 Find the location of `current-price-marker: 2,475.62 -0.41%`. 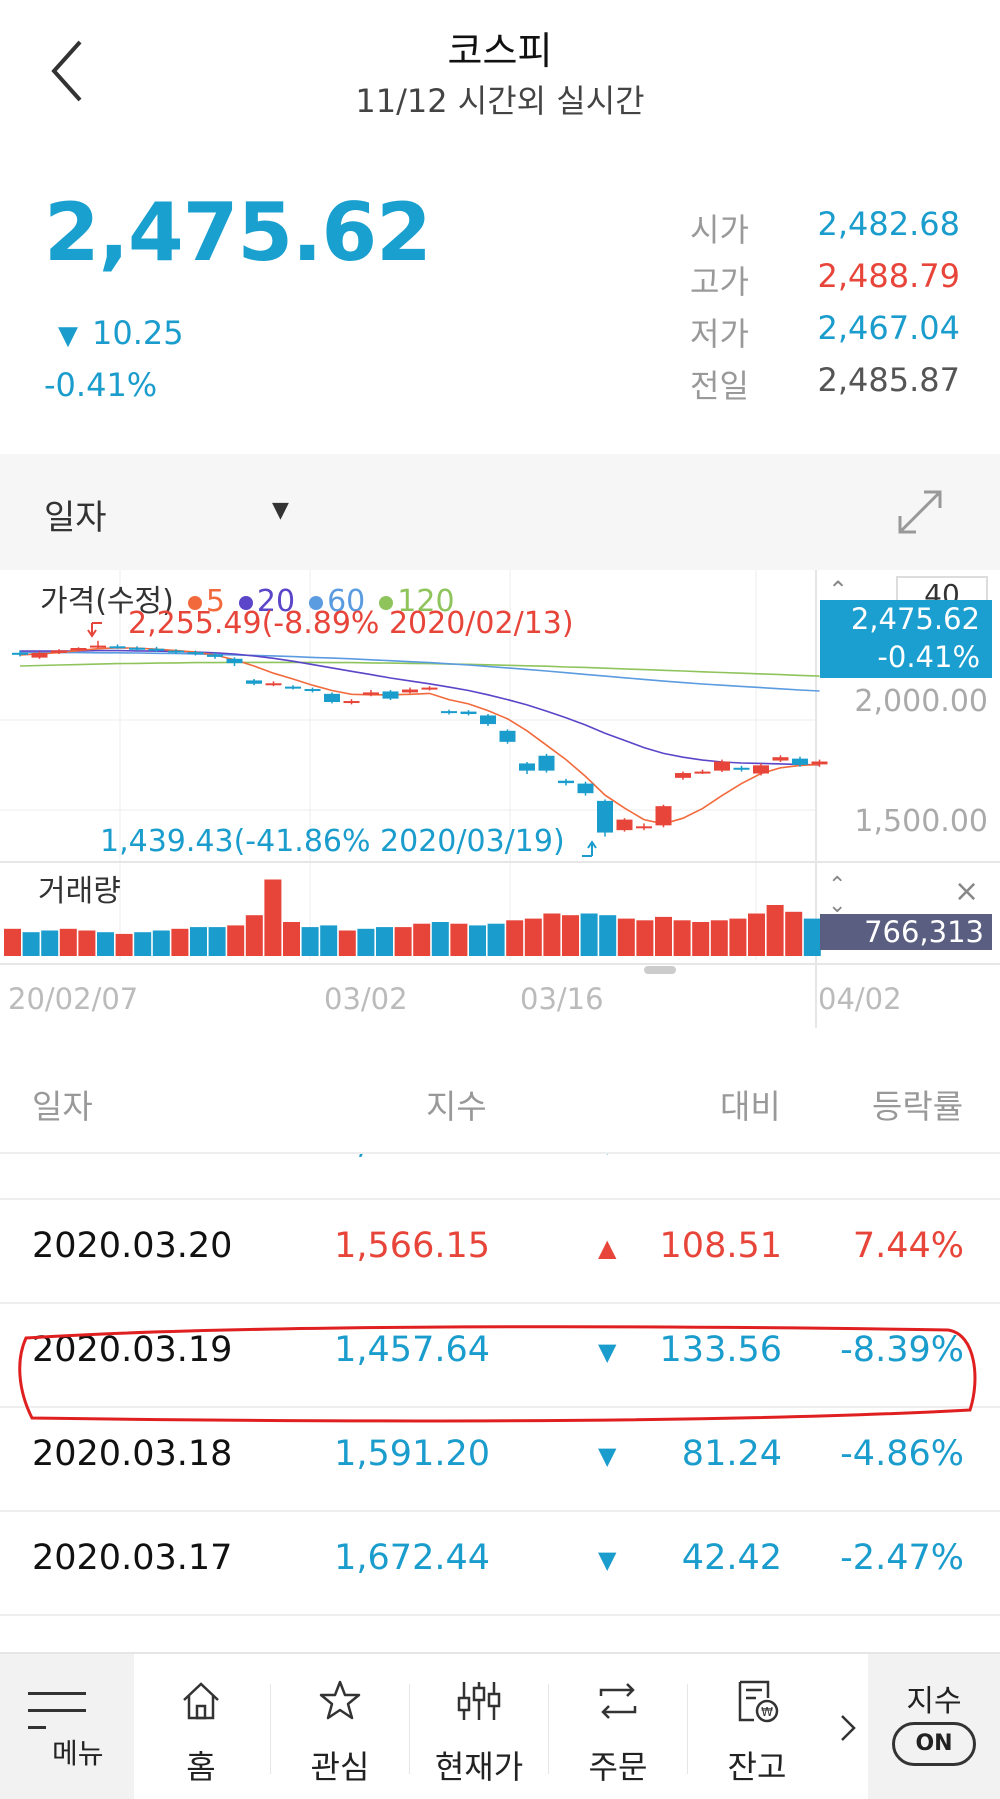

current-price-marker: 2,475.62 -0.41% is located at coordinates (906, 639).